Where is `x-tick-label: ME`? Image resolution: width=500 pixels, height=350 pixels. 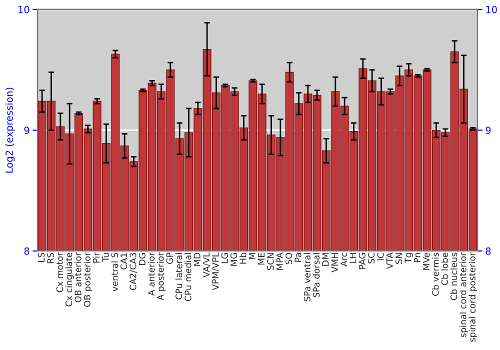 x-tick-label: ME is located at coordinates (261, 258).